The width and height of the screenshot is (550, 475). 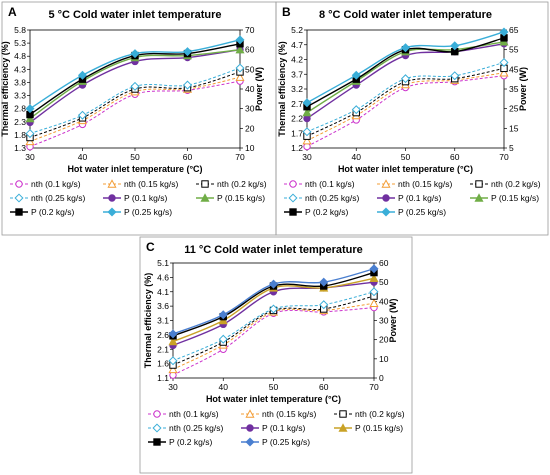 I want to click on y2-tick-label: 5, so click(x=511, y=148).